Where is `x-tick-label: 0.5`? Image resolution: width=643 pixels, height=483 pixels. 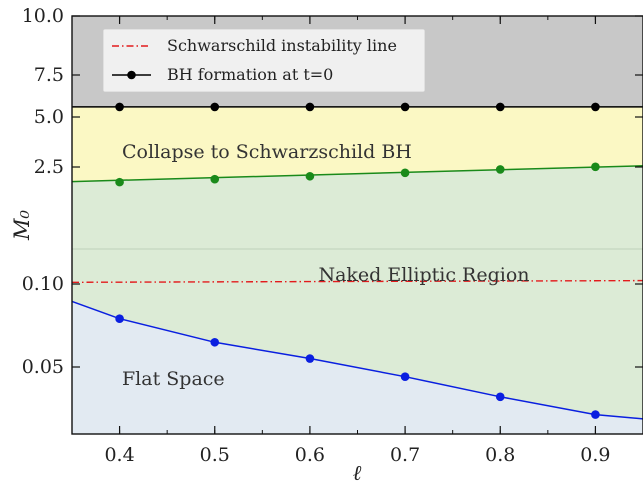 x-tick-label: 0.5 is located at coordinates (215, 455).